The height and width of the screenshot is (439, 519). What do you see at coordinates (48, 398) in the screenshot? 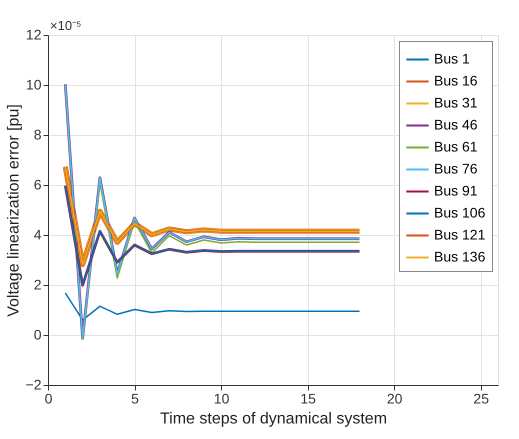
I see `x-tick-label: 0` at bounding box center [48, 398].